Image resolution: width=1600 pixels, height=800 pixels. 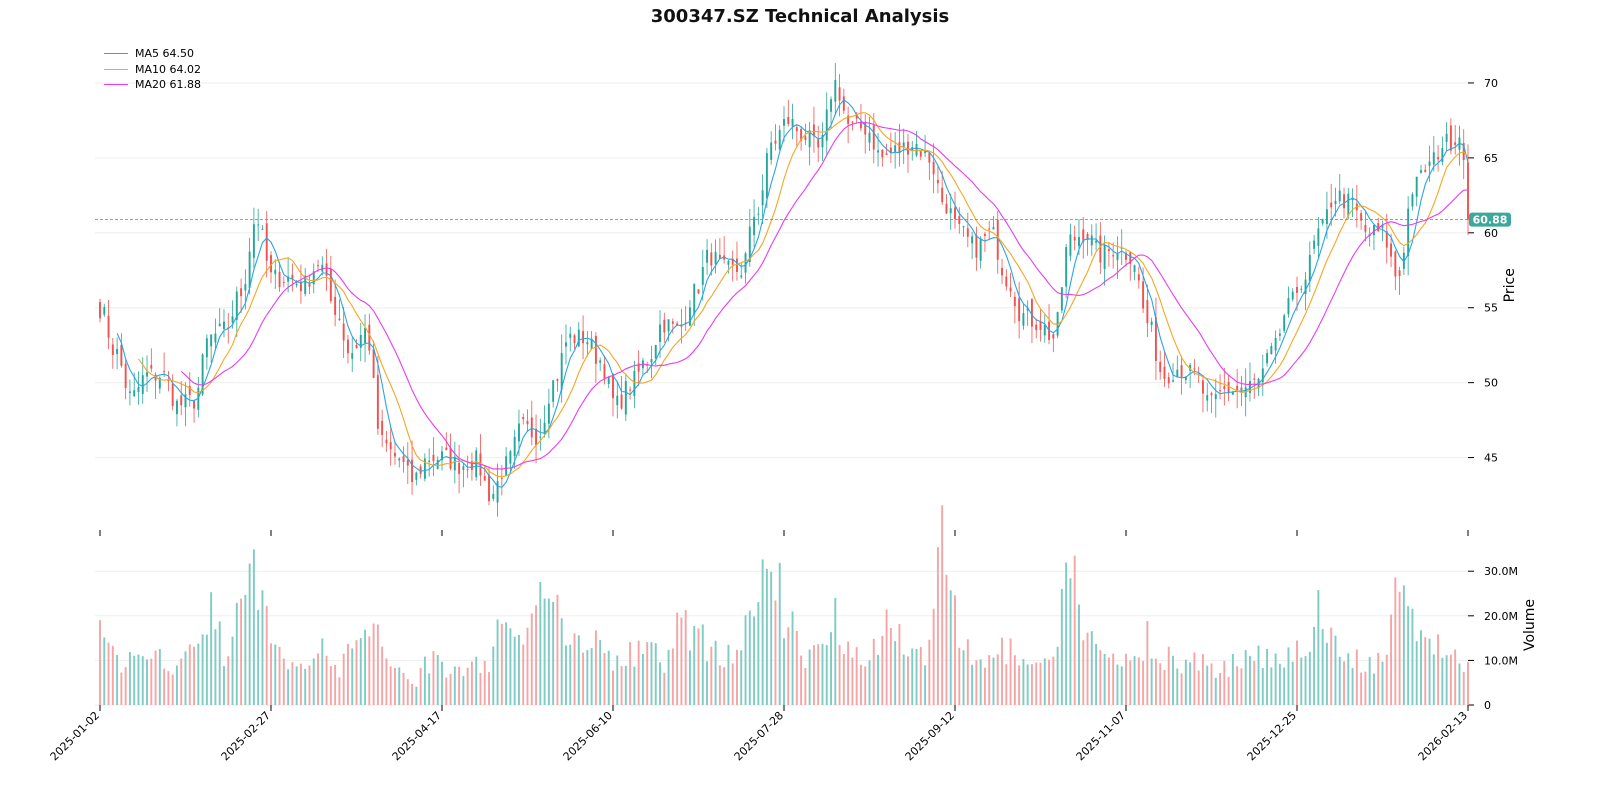 What do you see at coordinates (1490, 219) in the screenshot?
I see `last-price-badge` at bounding box center [1490, 219].